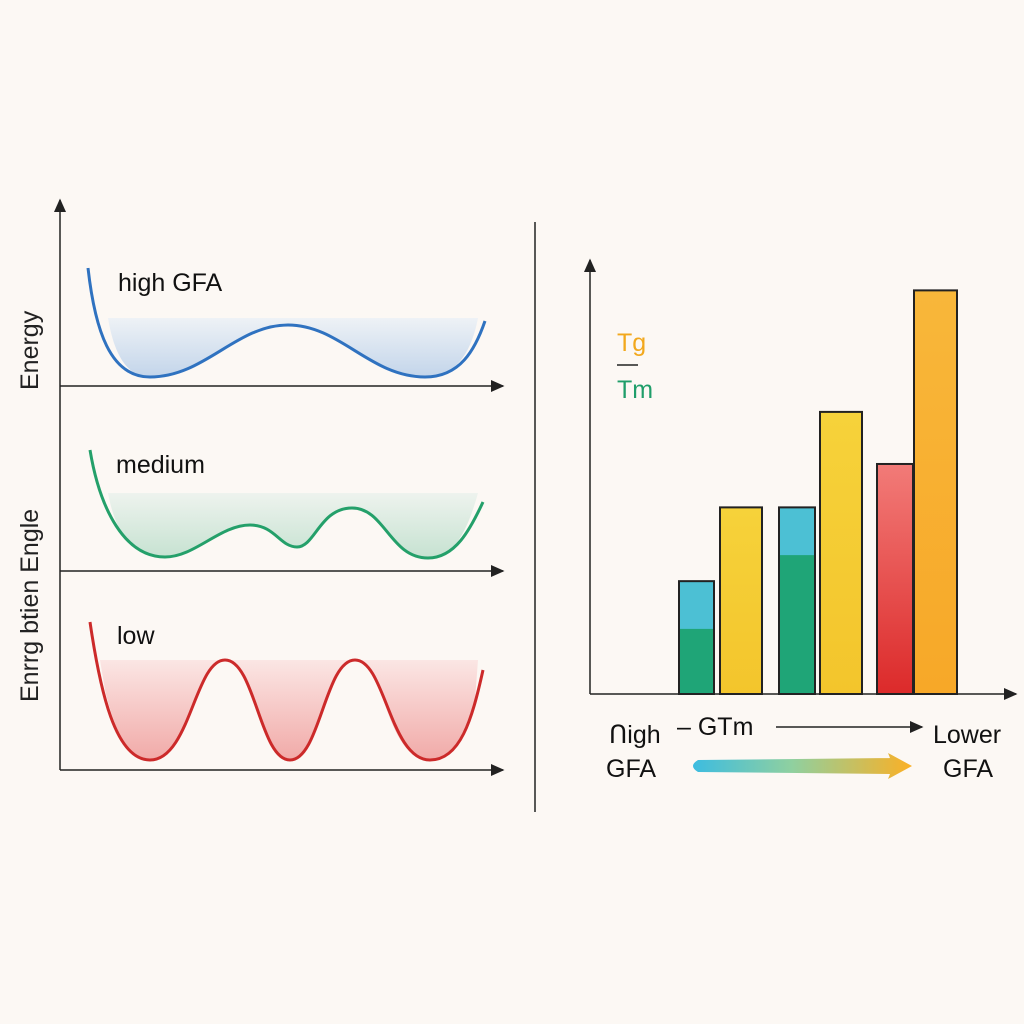 The width and height of the screenshot is (1024, 1024). Describe the element at coordinates (635, 735) in the screenshot. I see `label-high-1: Ոigh` at that location.